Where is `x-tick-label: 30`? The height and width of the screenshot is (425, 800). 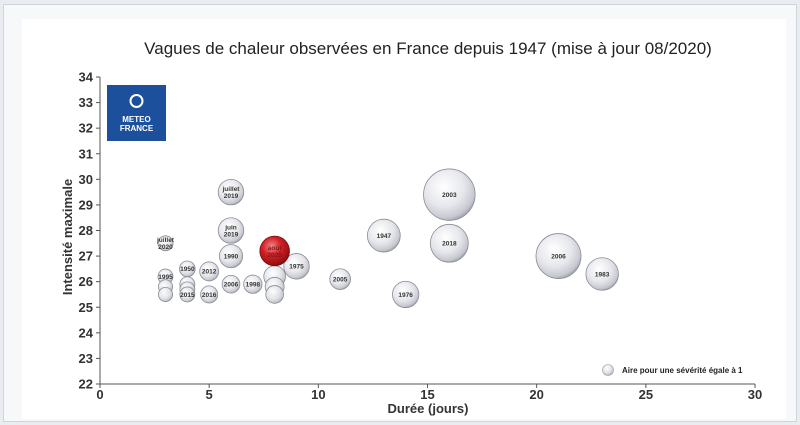 x-tick-label: 30 is located at coordinates (755, 394).